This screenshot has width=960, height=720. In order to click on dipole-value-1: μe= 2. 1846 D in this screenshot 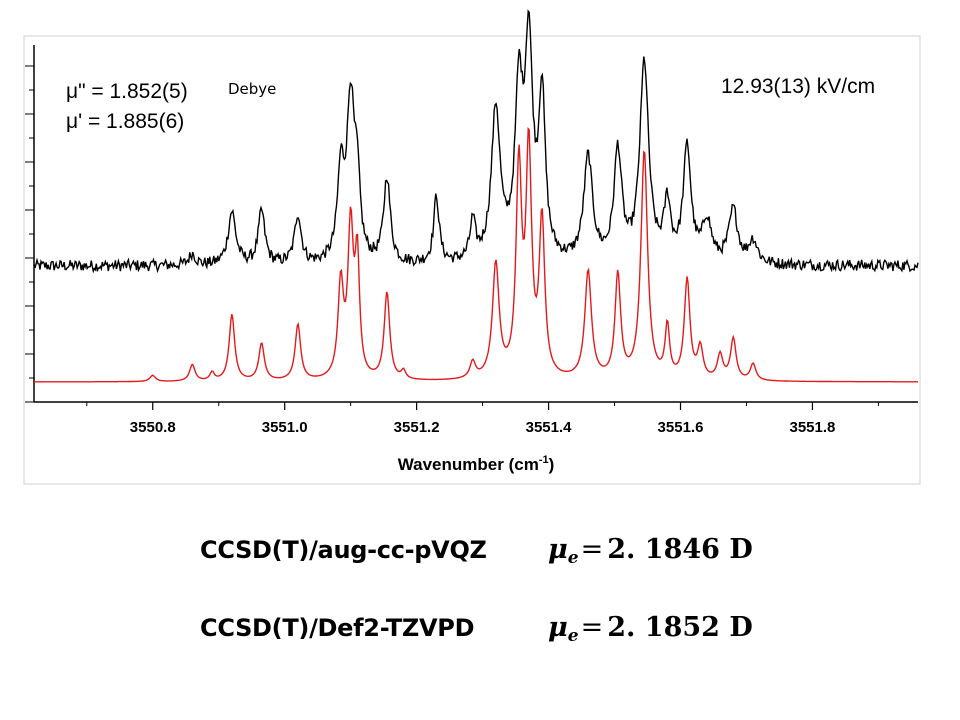, I will do `click(650, 551)`.